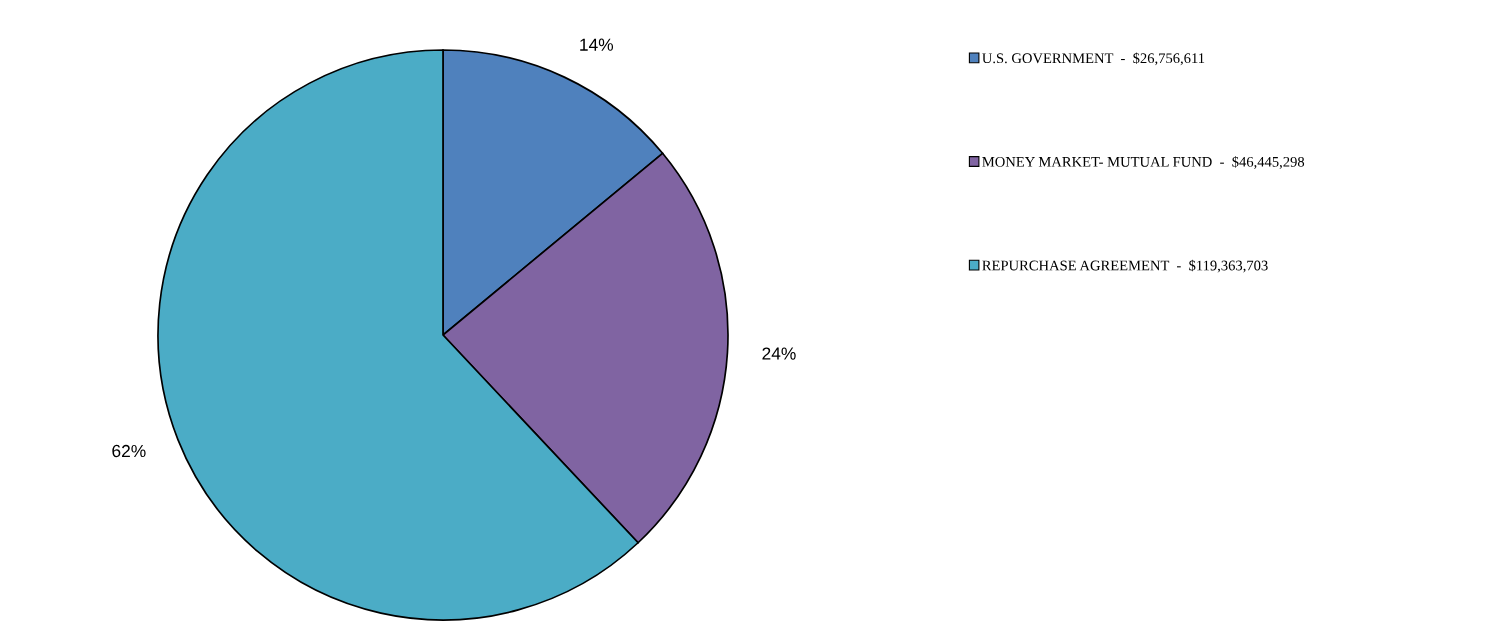 The image size is (1487, 627). What do you see at coordinates (129, 451) in the screenshot?
I see `data-label: 62%` at bounding box center [129, 451].